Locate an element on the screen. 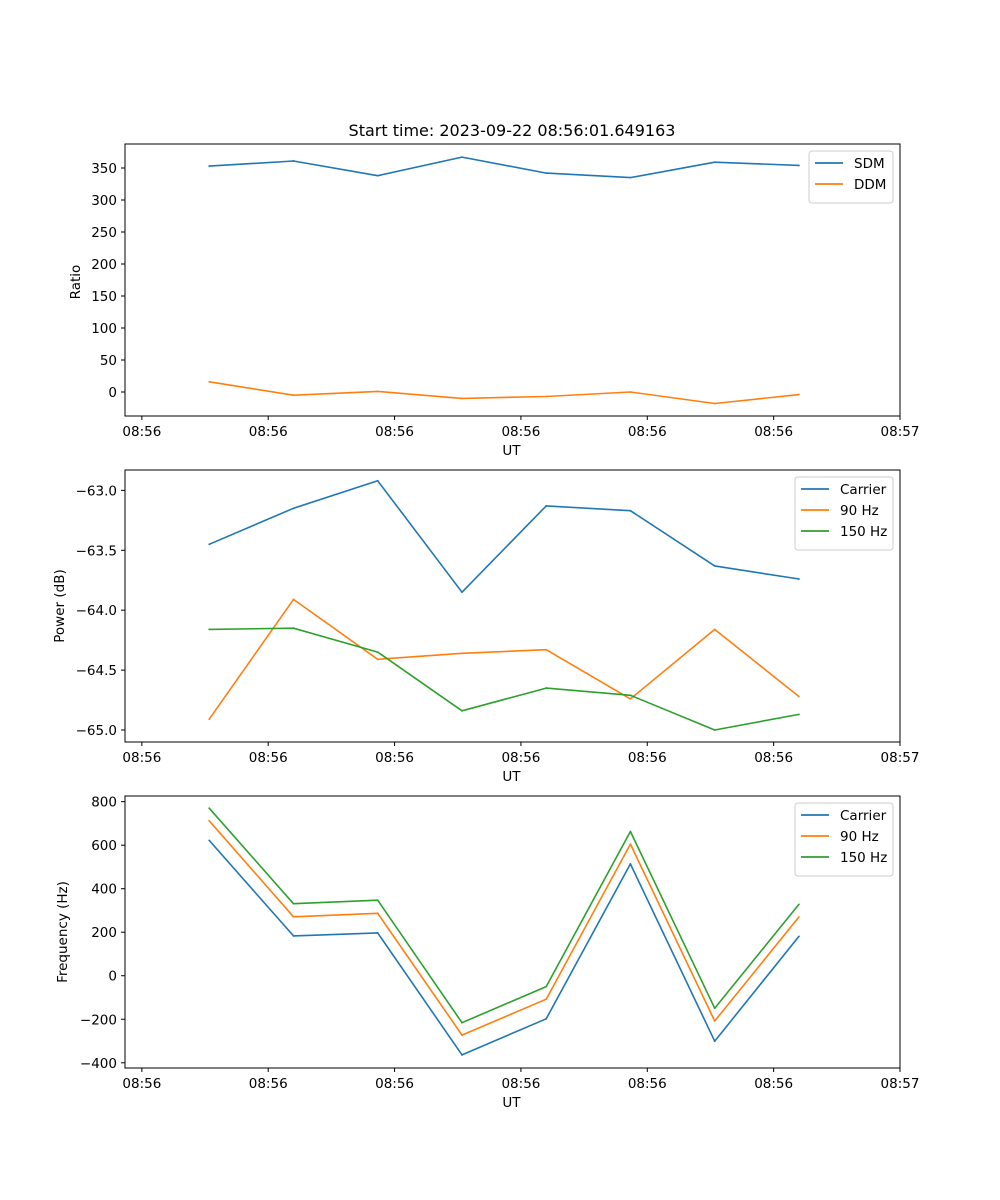 The image size is (1000, 1200). power-ytick-label: −64.5 is located at coordinates (96, 671).